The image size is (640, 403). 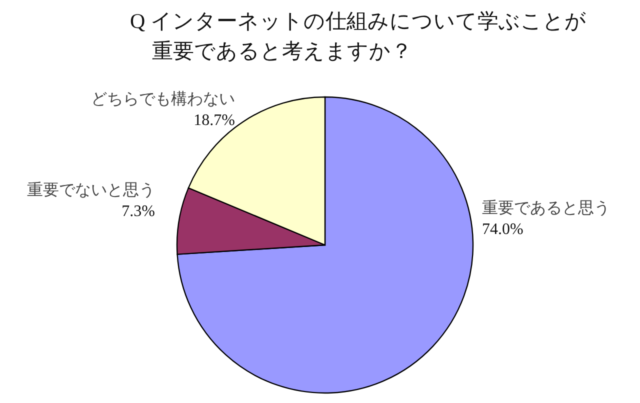 I want to click on slice-label: 重要でないと思う, so click(x=91, y=190).